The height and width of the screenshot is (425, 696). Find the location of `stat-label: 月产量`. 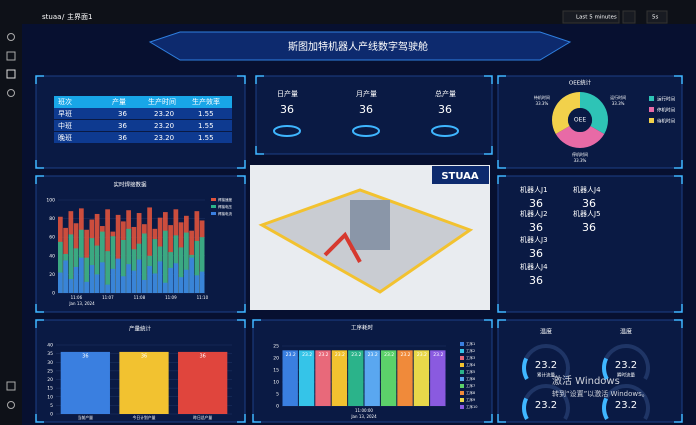

stat-label: 月产量 is located at coordinates (366, 93).